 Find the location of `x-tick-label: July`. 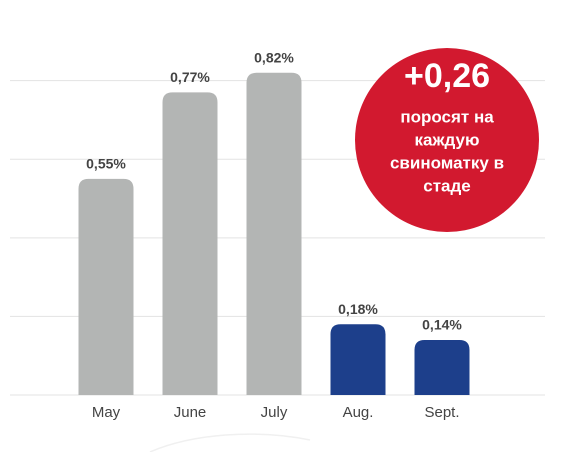

x-tick-label: July is located at coordinates (274, 412).